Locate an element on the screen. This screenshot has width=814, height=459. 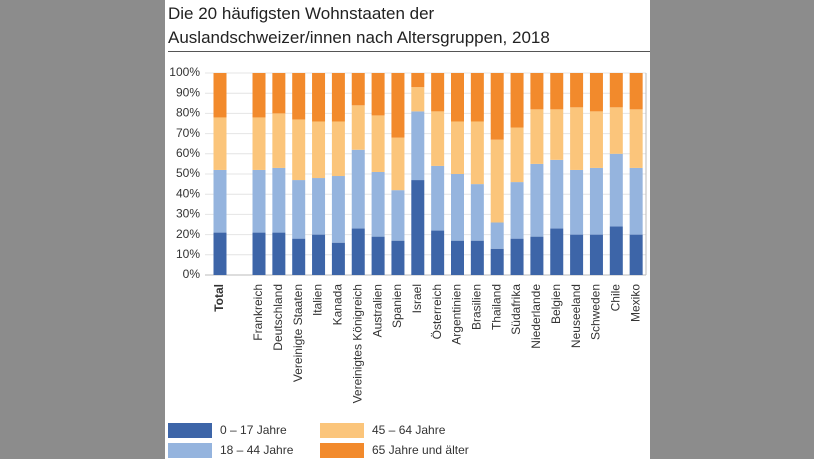
legend-label: 45 – 64 Jahre is located at coordinates (409, 430).